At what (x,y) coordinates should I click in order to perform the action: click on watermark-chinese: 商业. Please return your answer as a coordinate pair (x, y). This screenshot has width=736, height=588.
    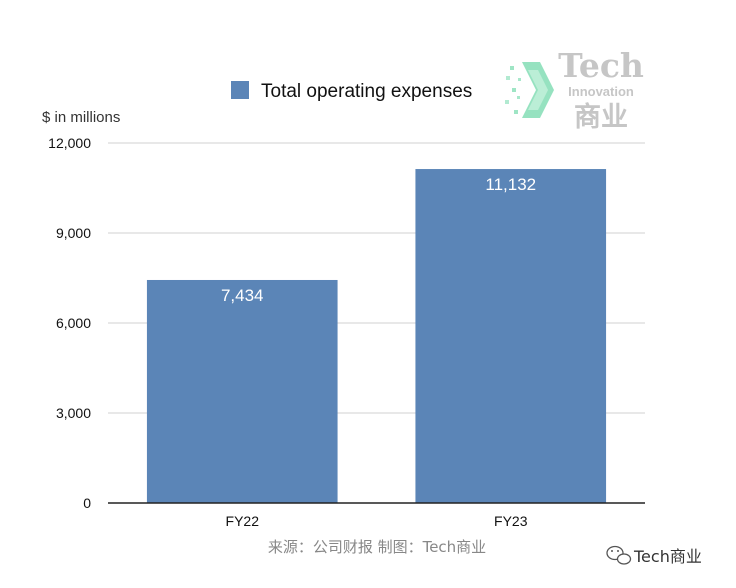
    Looking at the image, I should click on (601, 117).